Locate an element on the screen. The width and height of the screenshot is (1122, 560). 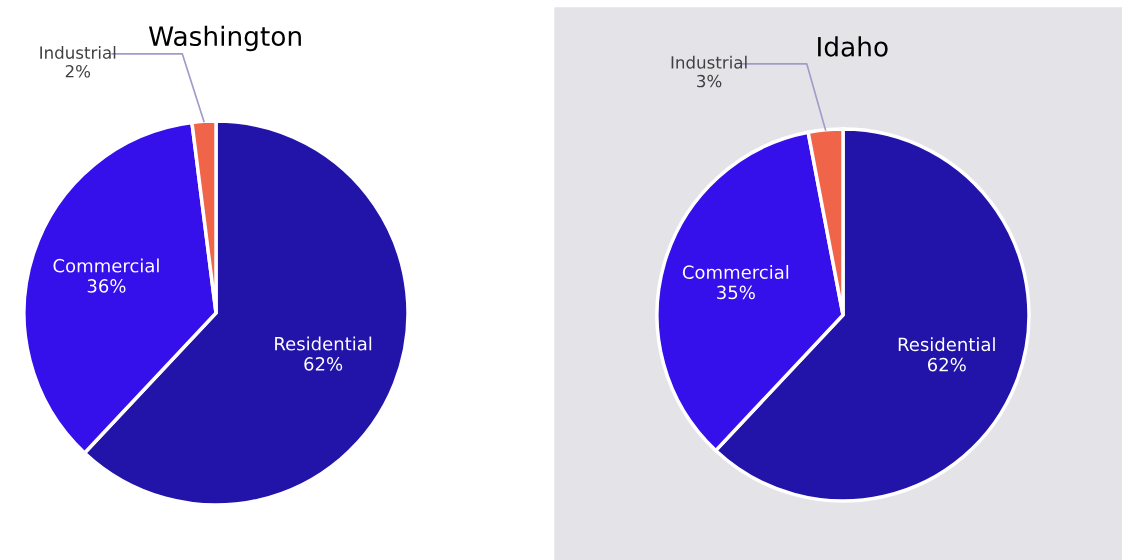
data-label: 35% is located at coordinates (736, 292).